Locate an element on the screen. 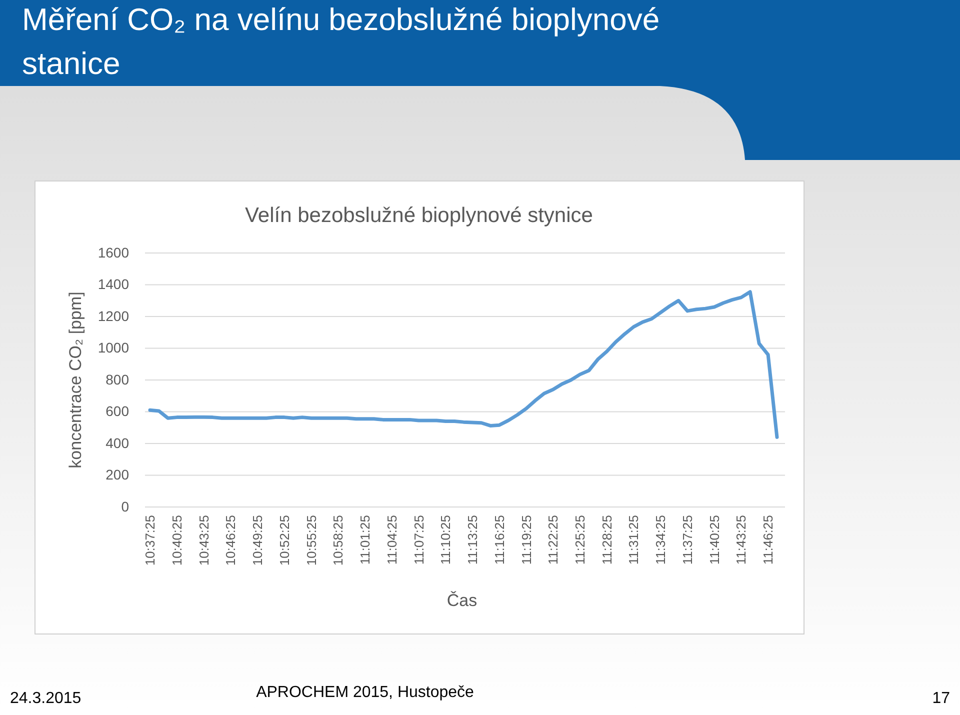 The image size is (960, 715). x-tick-label: 11:07:25 is located at coordinates (418, 540).